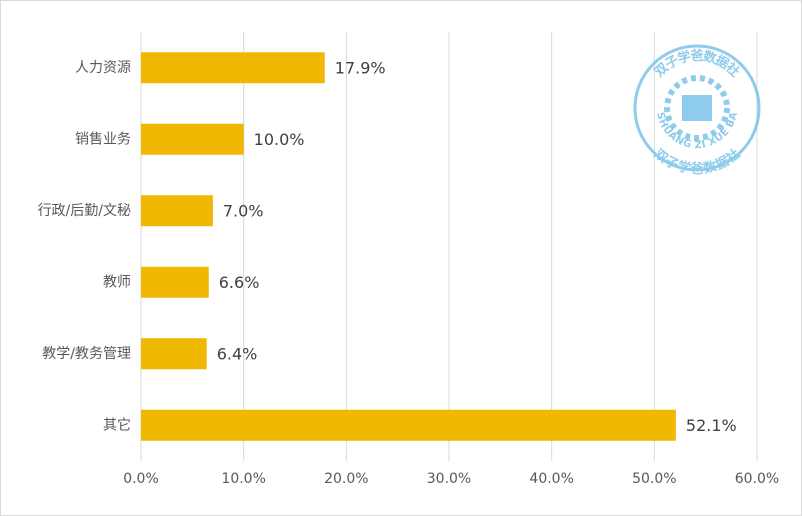  I want to click on y-tick-label: 教师, so click(117, 282).